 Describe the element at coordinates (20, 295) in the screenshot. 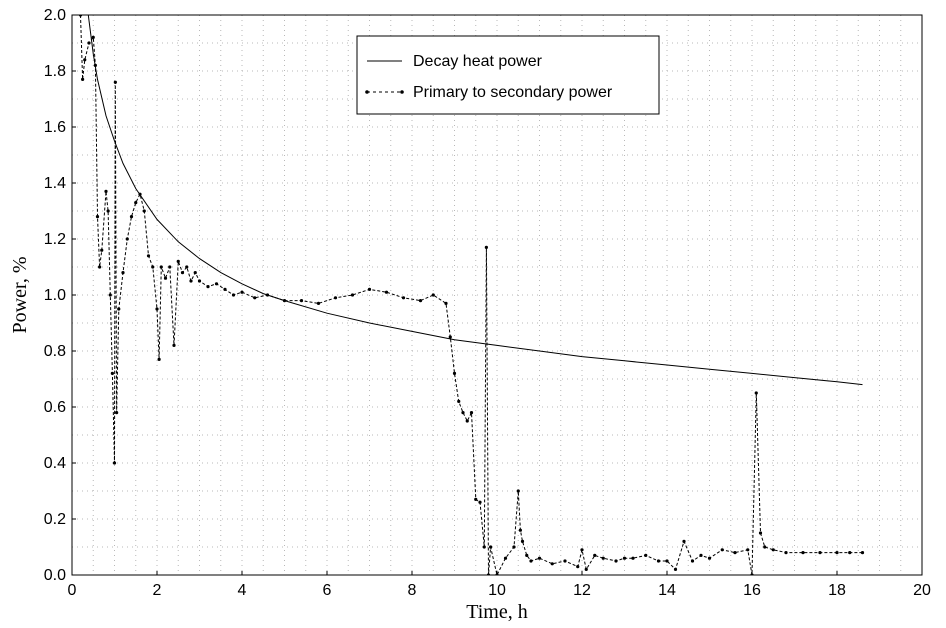

I see `y-axis-title: Power, %` at that location.